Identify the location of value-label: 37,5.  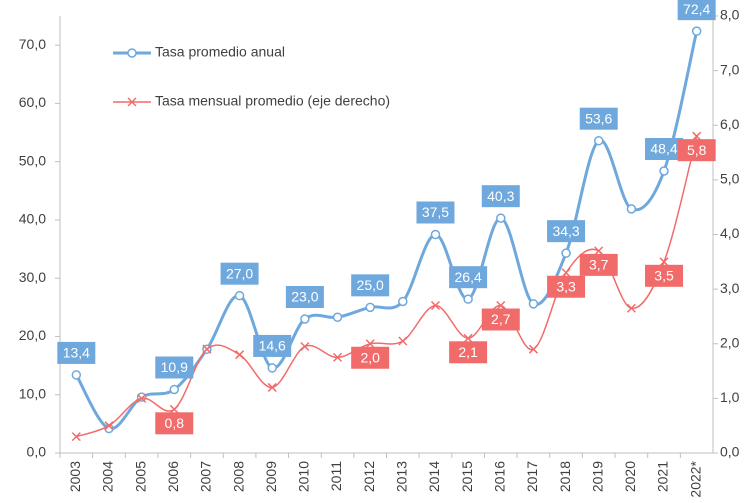
(435, 212).